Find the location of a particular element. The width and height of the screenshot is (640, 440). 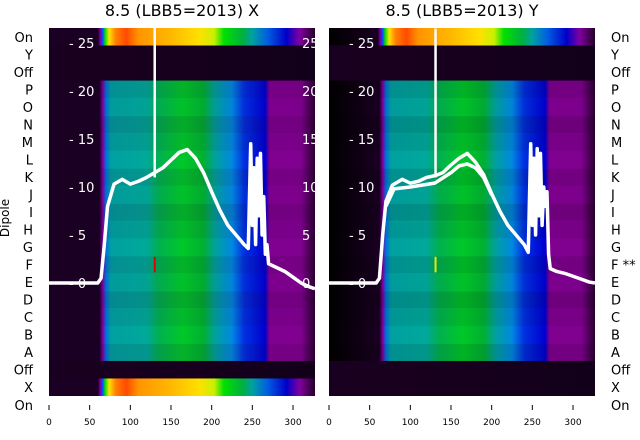

overlay-tick-label-right: 10 is located at coordinates (310, 188).